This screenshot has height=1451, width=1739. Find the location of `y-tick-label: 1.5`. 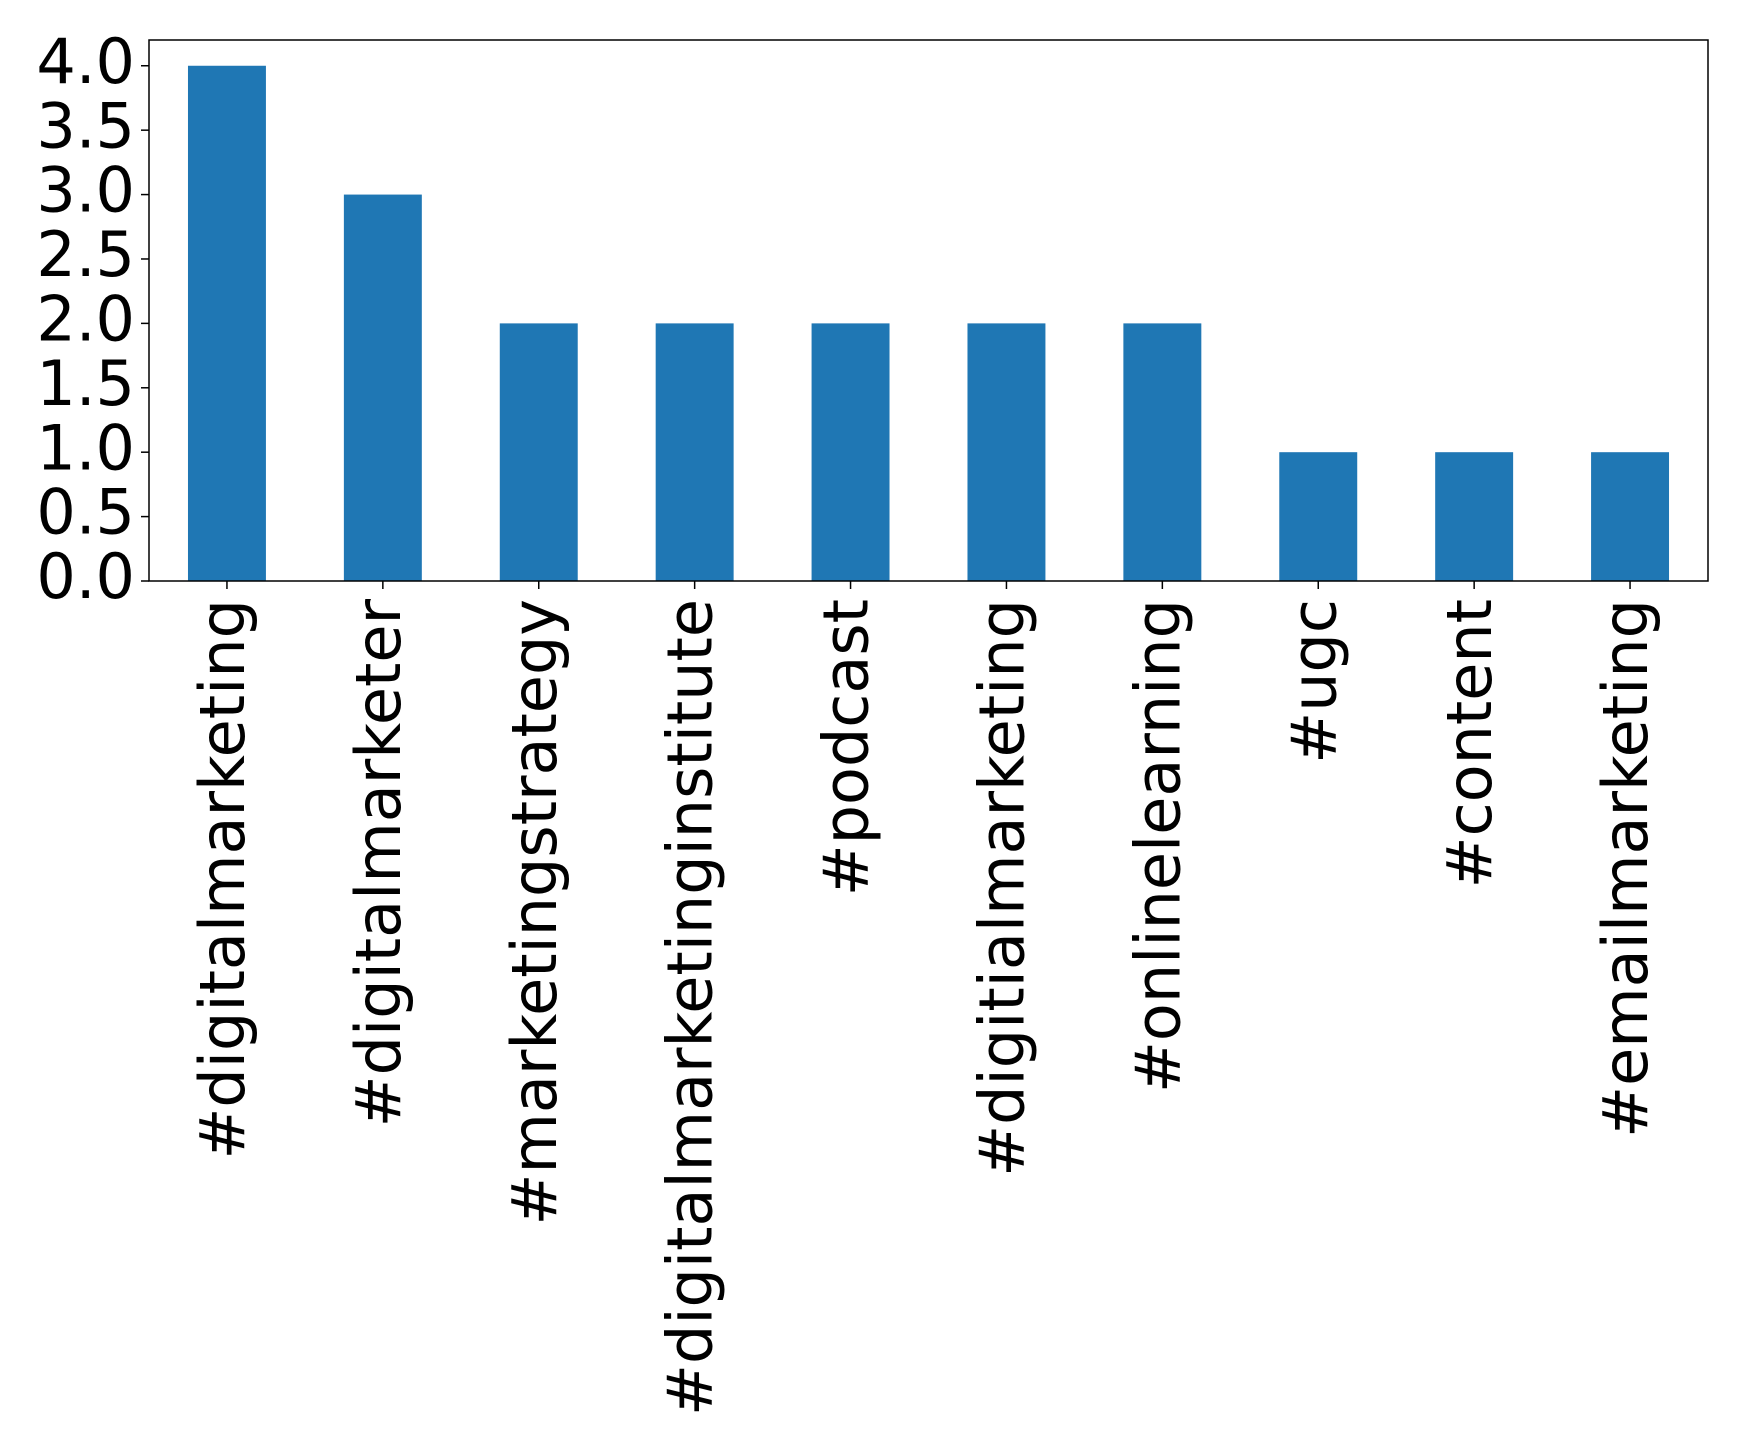

y-tick-label: 1.5 is located at coordinates (85, 383).